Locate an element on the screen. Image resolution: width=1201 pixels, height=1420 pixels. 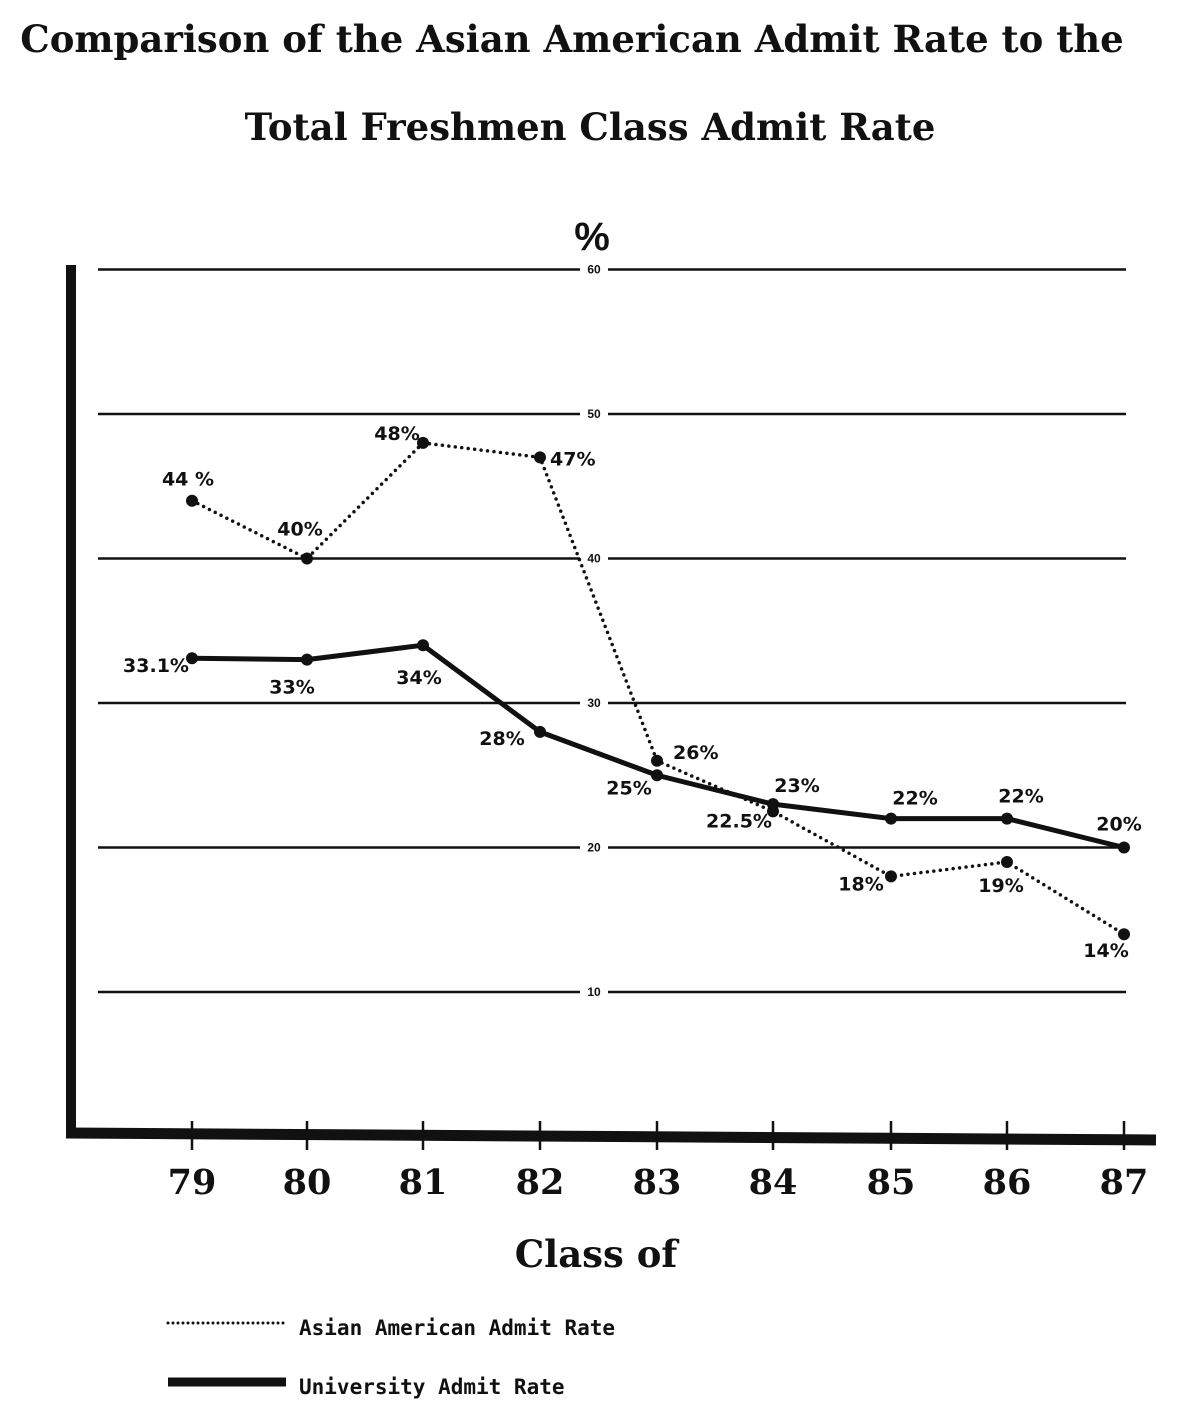
data-label: 18% is located at coordinates (860, 884).